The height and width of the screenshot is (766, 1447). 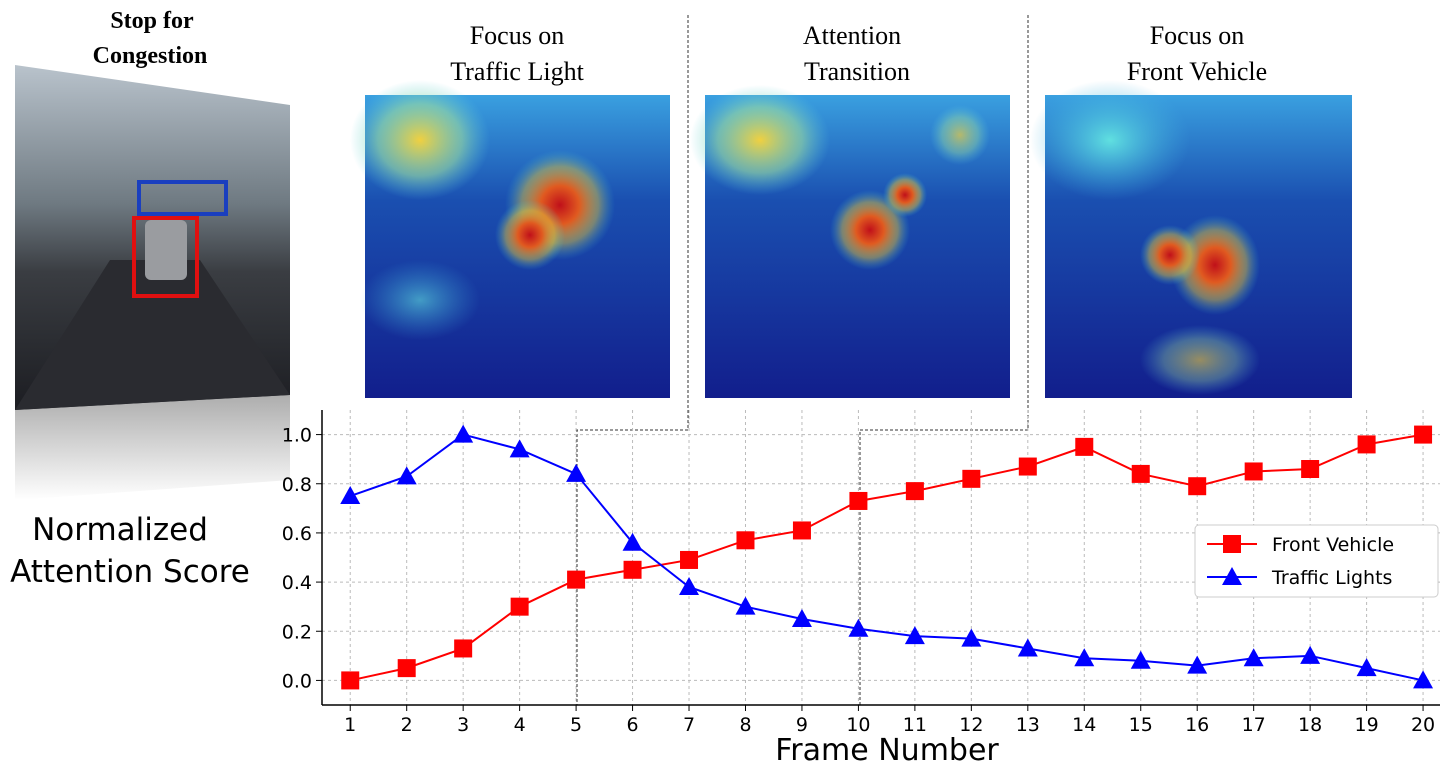 I want to click on side-title: Stop for, so click(x=152, y=21).